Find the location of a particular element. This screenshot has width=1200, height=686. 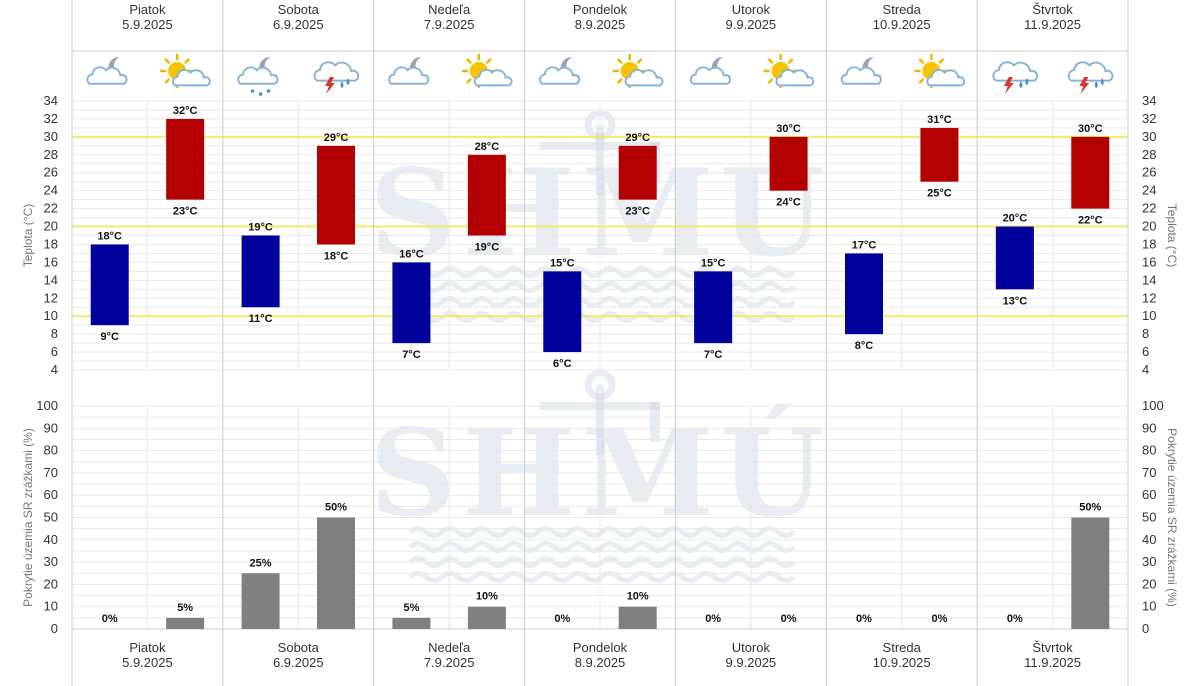

temp-axis-title-right: Teplota (°C) is located at coordinates (1172, 236).